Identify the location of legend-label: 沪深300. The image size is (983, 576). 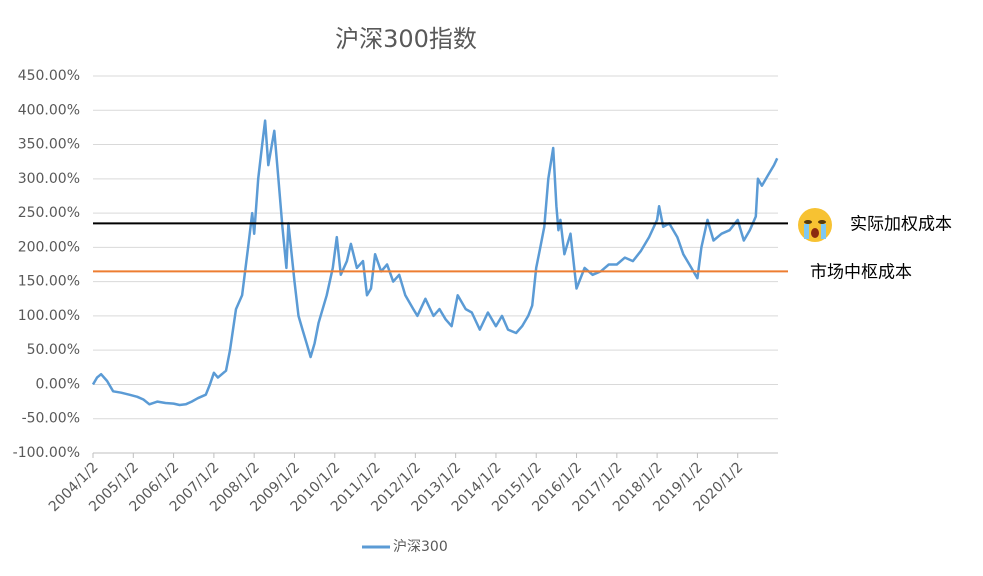
(420, 547).